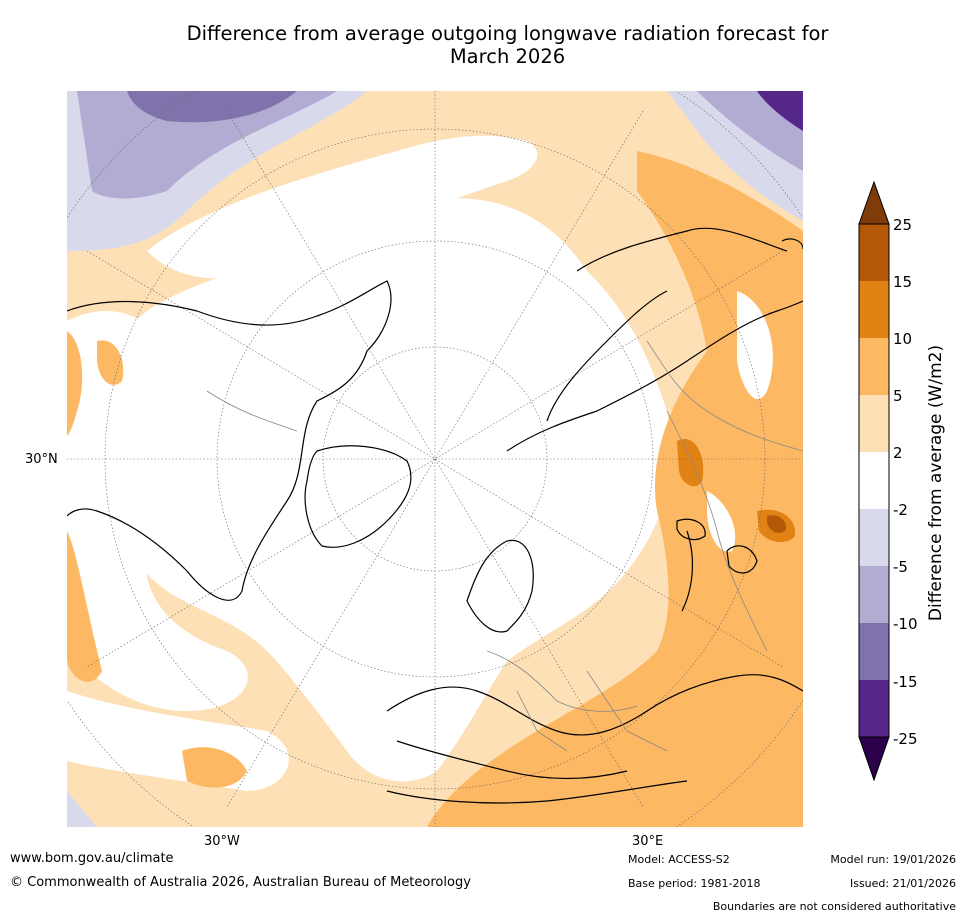 This screenshot has height=919, width=965. I want to click on colorbar-box-m2-m5, so click(874, 537).